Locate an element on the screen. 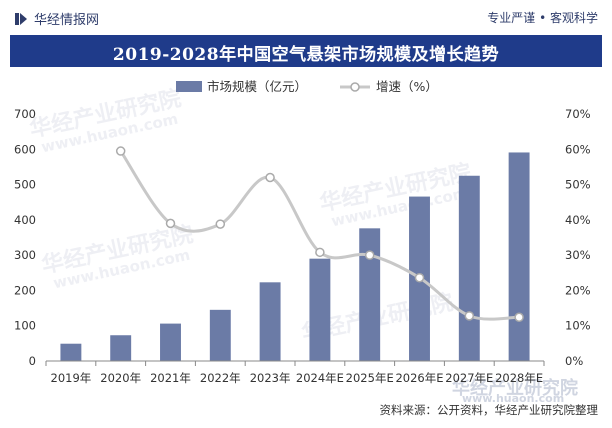 The width and height of the screenshot is (612, 428). x-tick-label: 2028年E is located at coordinates (519, 378).